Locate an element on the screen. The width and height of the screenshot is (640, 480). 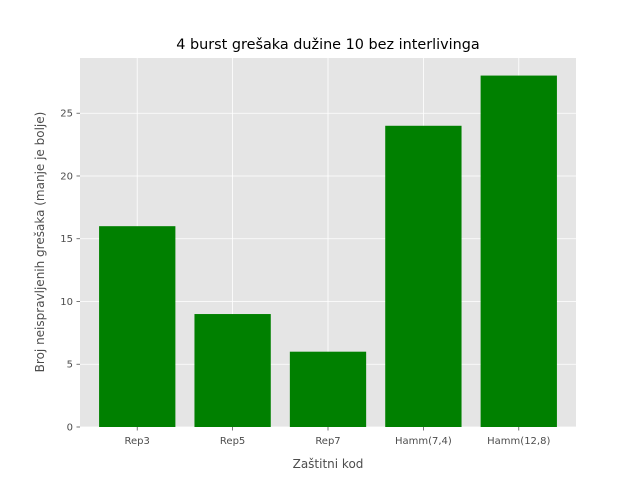
x-axis-label: Zaštitni kod is located at coordinates (328, 464).